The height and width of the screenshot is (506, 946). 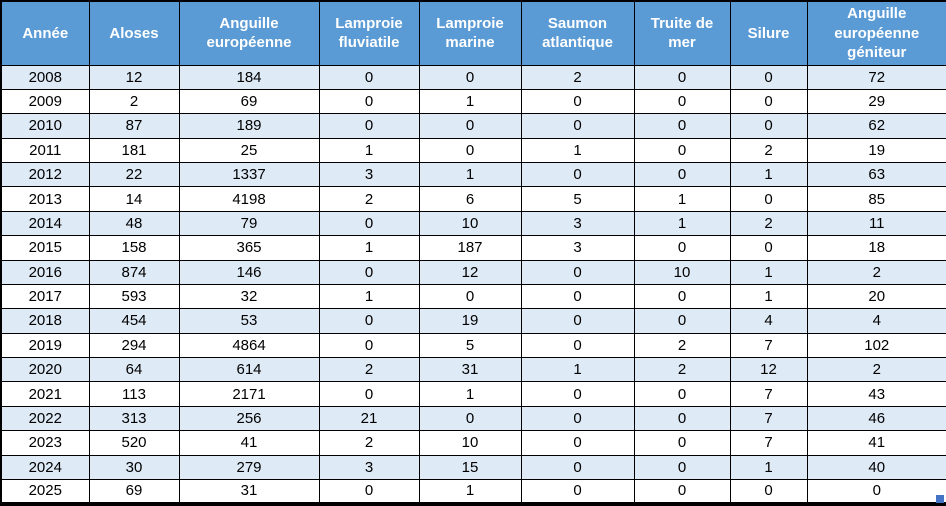 I want to click on value-cell: 19, so click(x=876, y=150).